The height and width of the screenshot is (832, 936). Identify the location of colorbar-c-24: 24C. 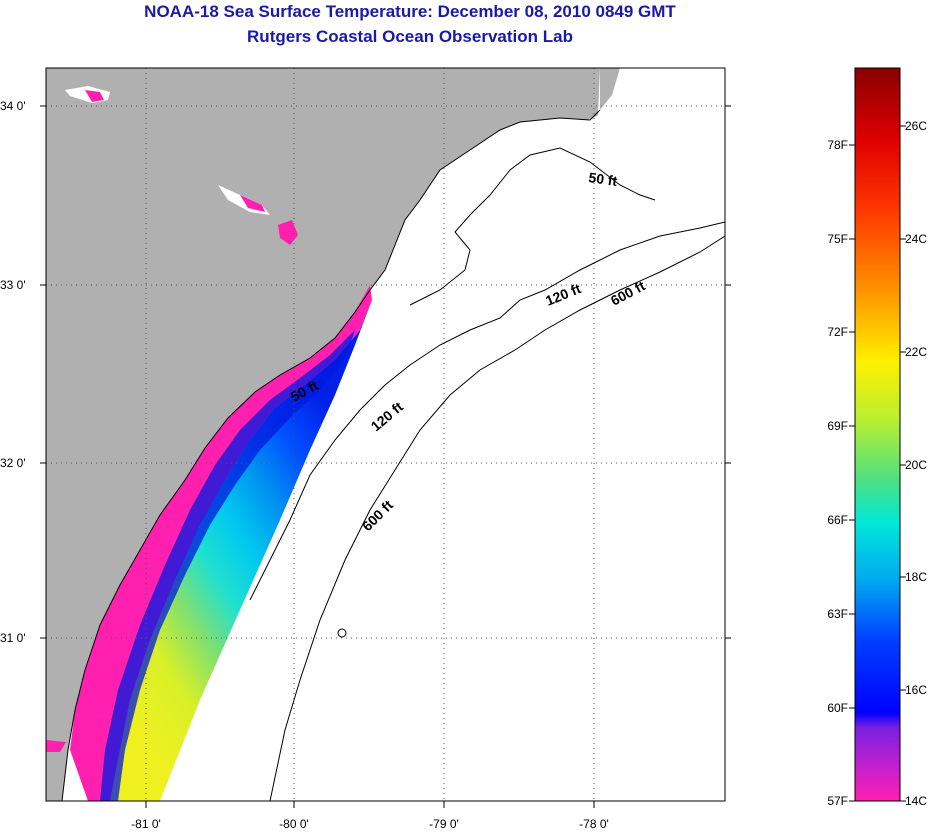
(916, 239).